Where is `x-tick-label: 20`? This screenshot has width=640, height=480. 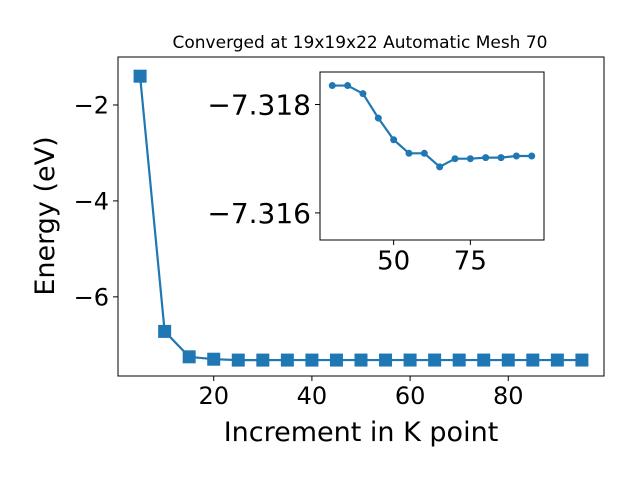
x-tick-label: 20 is located at coordinates (213, 396).